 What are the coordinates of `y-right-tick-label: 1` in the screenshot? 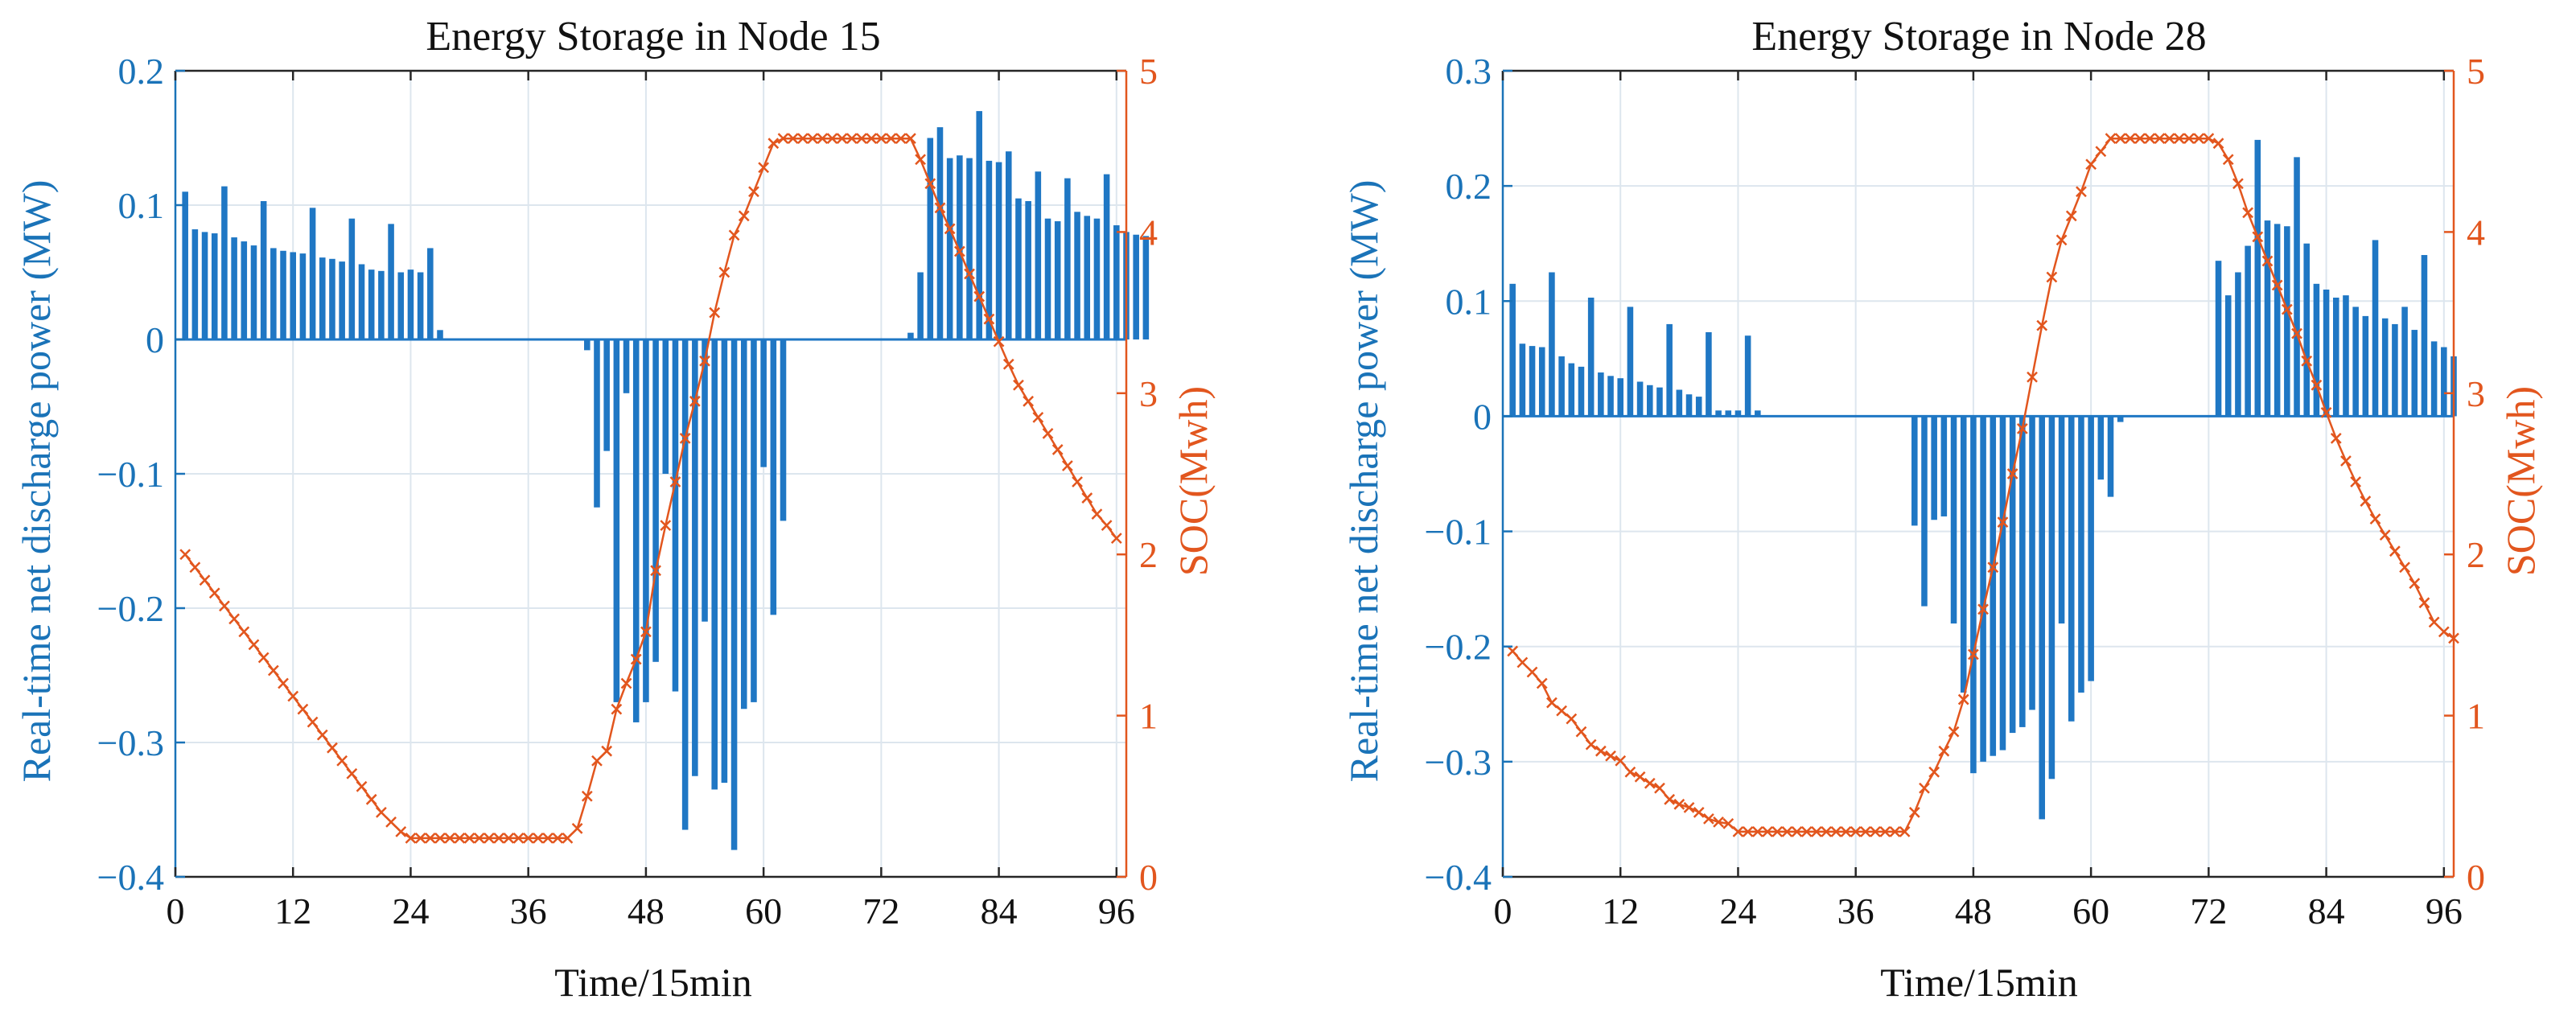 It's located at (1148, 716).